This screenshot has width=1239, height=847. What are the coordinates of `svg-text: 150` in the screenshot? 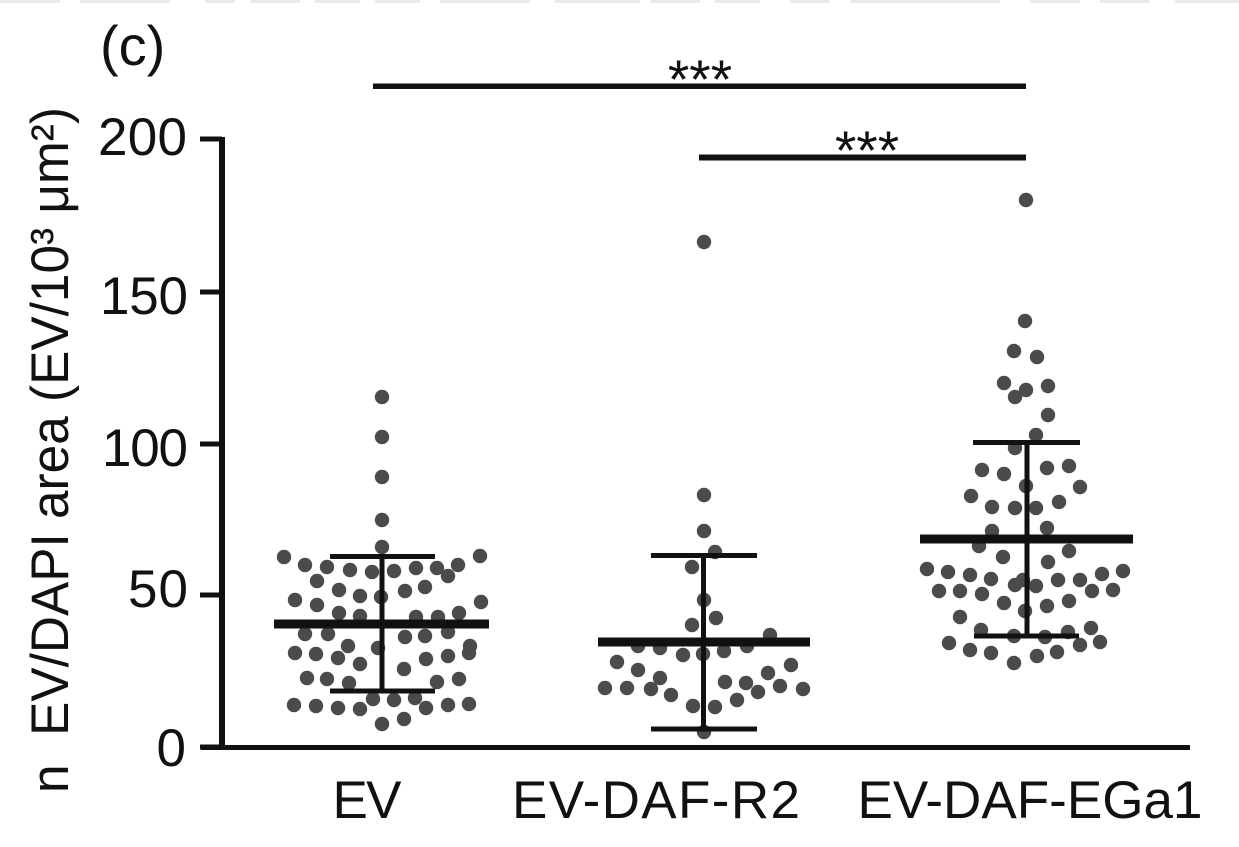 It's located at (144, 296).